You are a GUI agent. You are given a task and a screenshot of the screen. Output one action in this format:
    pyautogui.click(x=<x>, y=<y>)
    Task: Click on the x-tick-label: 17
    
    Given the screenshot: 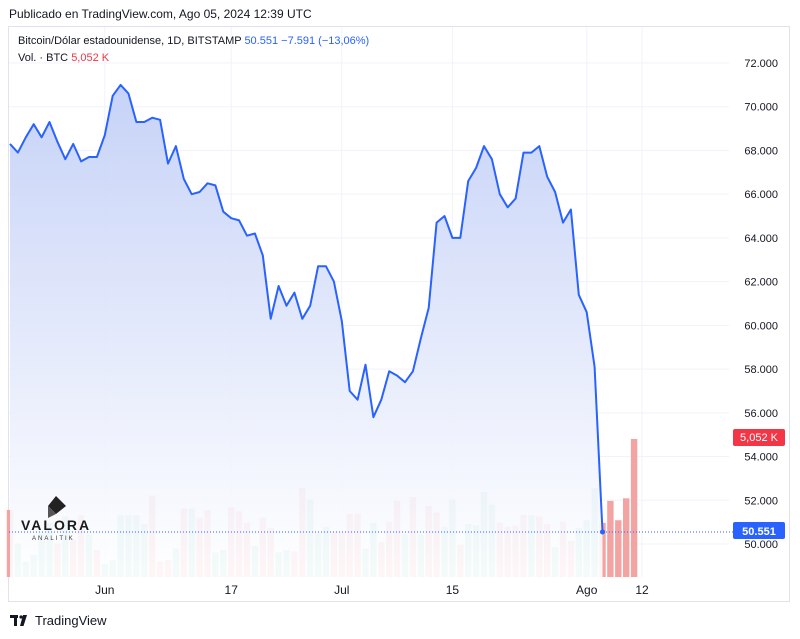 What is the action you would take?
    pyautogui.click(x=232, y=590)
    